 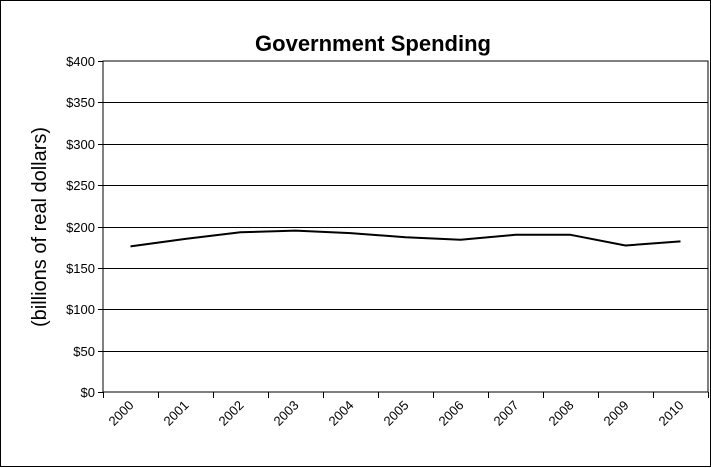 I want to click on x-tick-label: 2004, so click(x=341, y=413).